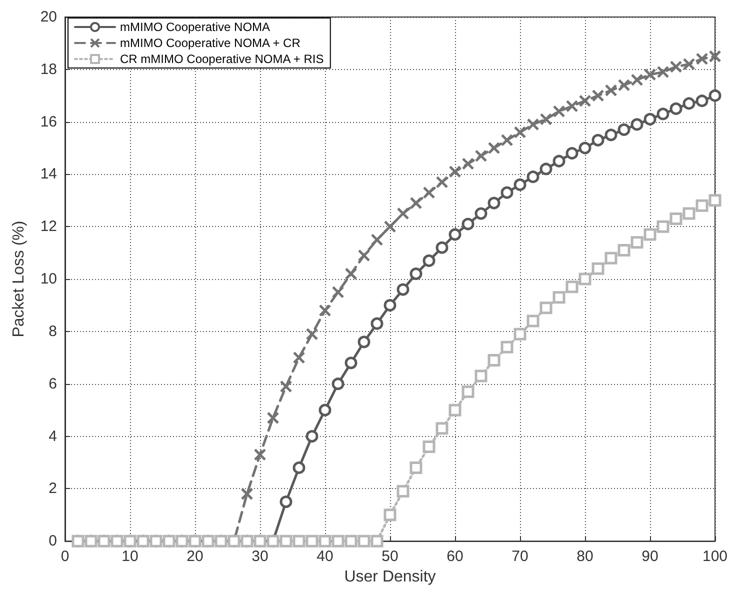 The height and width of the screenshot is (590, 733). What do you see at coordinates (455, 557) in the screenshot?
I see `x-tick-label: 60` at bounding box center [455, 557].